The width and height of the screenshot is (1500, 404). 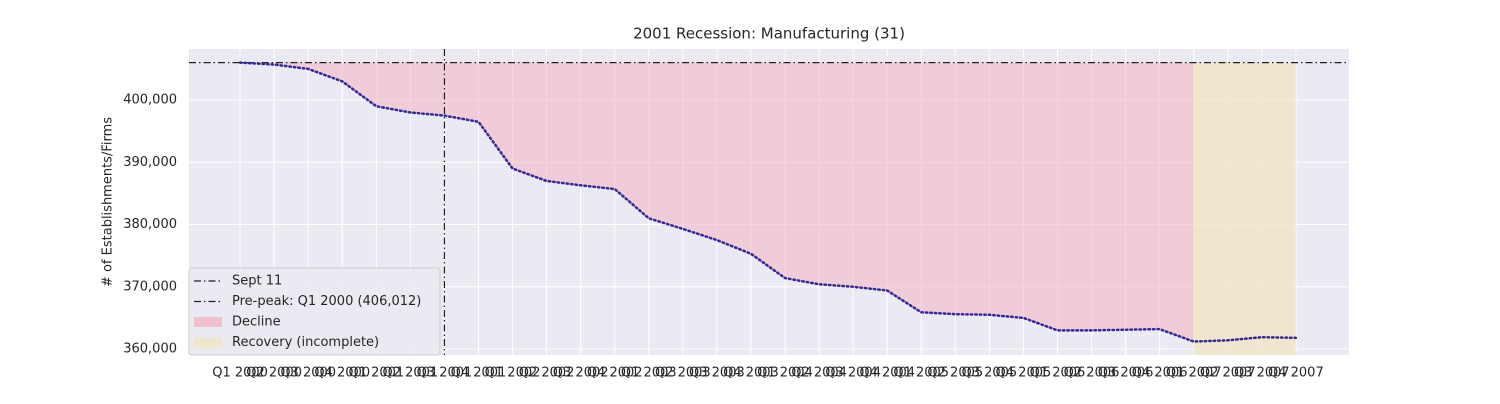 I want to click on x-tick-label: Q2 2000, so click(x=274, y=373).